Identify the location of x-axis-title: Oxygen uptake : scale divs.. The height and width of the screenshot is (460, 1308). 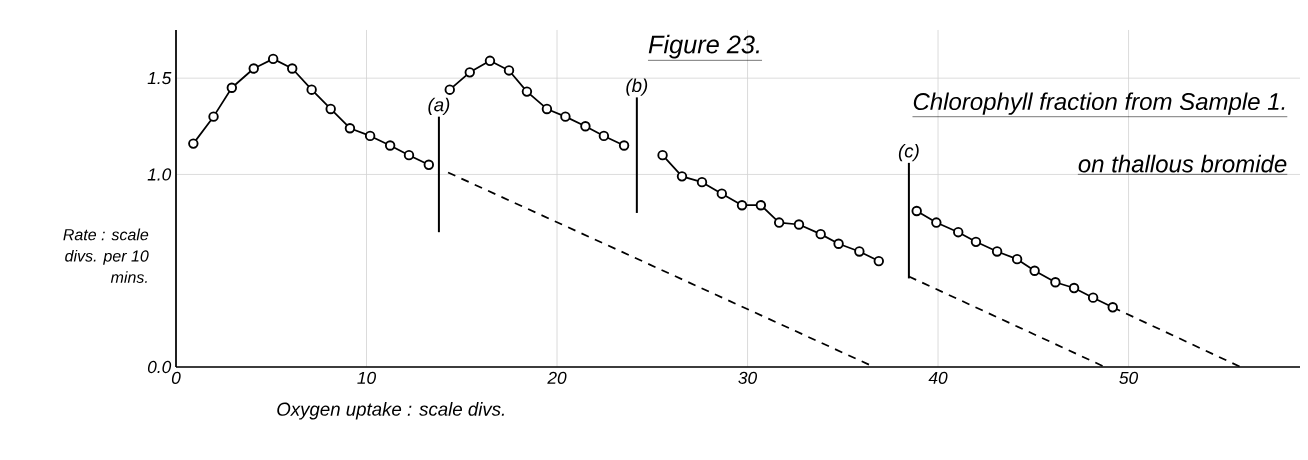
(390, 411).